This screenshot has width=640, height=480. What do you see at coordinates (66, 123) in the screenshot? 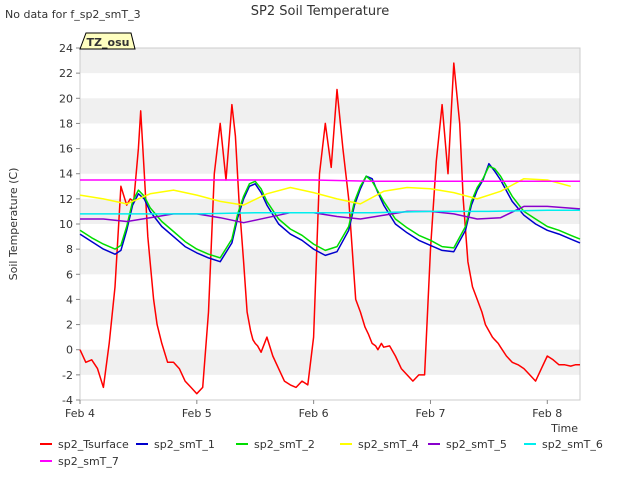
I see `y-tick-label: 18` at bounding box center [66, 123].